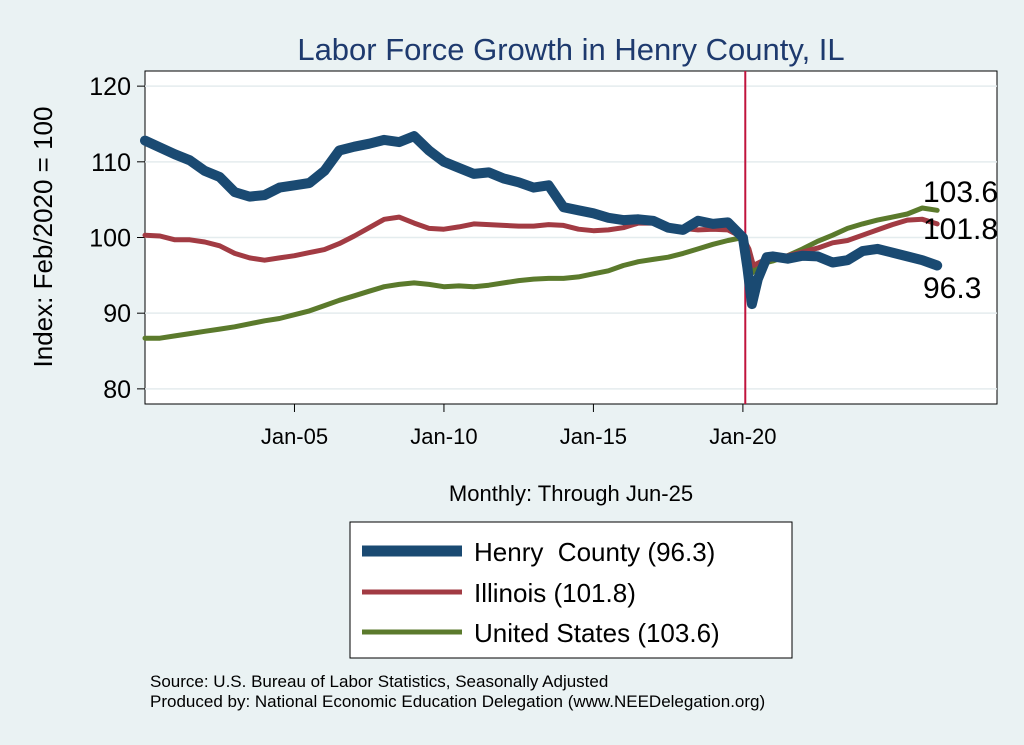 Image resolution: width=1024 pixels, height=745 pixels. I want to click on end-labels: 96.3 101.8 103.6, so click(960, 240).